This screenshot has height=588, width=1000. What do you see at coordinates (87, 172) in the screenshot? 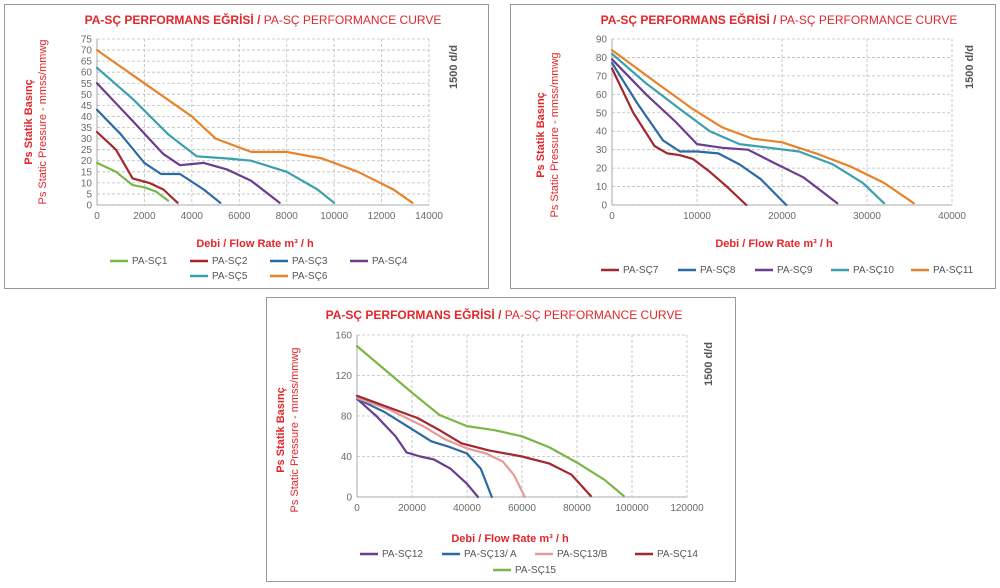
I see `y-tick-label: 15` at bounding box center [87, 172].